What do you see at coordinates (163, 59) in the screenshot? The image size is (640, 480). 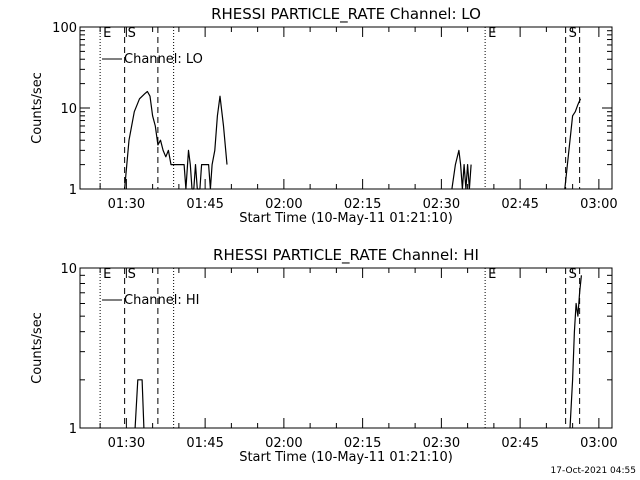 I see `legend-entry: Channel: LO` at bounding box center [163, 59].